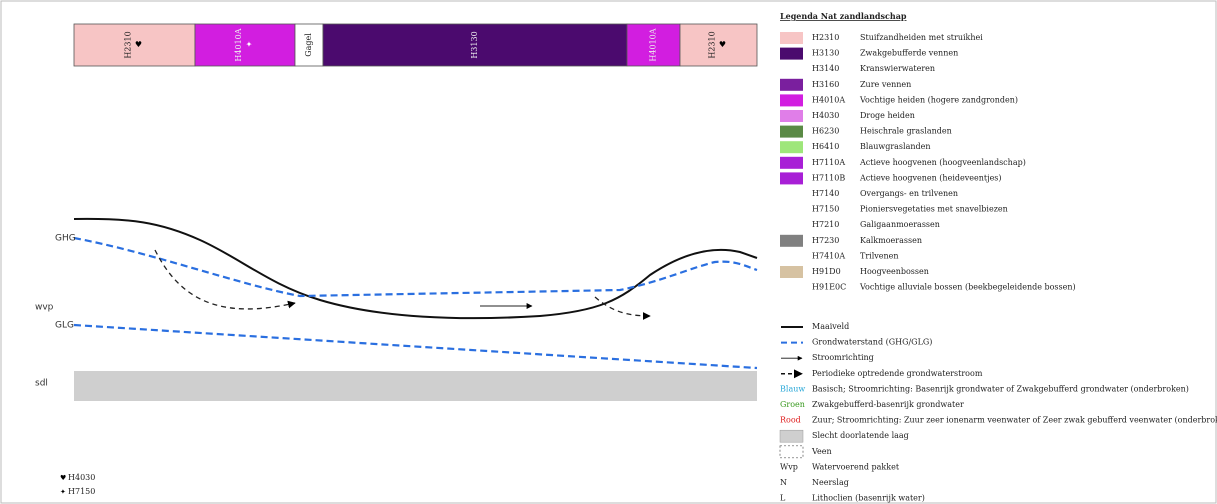  What do you see at coordinates (41, 384) in the screenshot?
I see `sdl-label: sdl` at bounding box center [41, 384].